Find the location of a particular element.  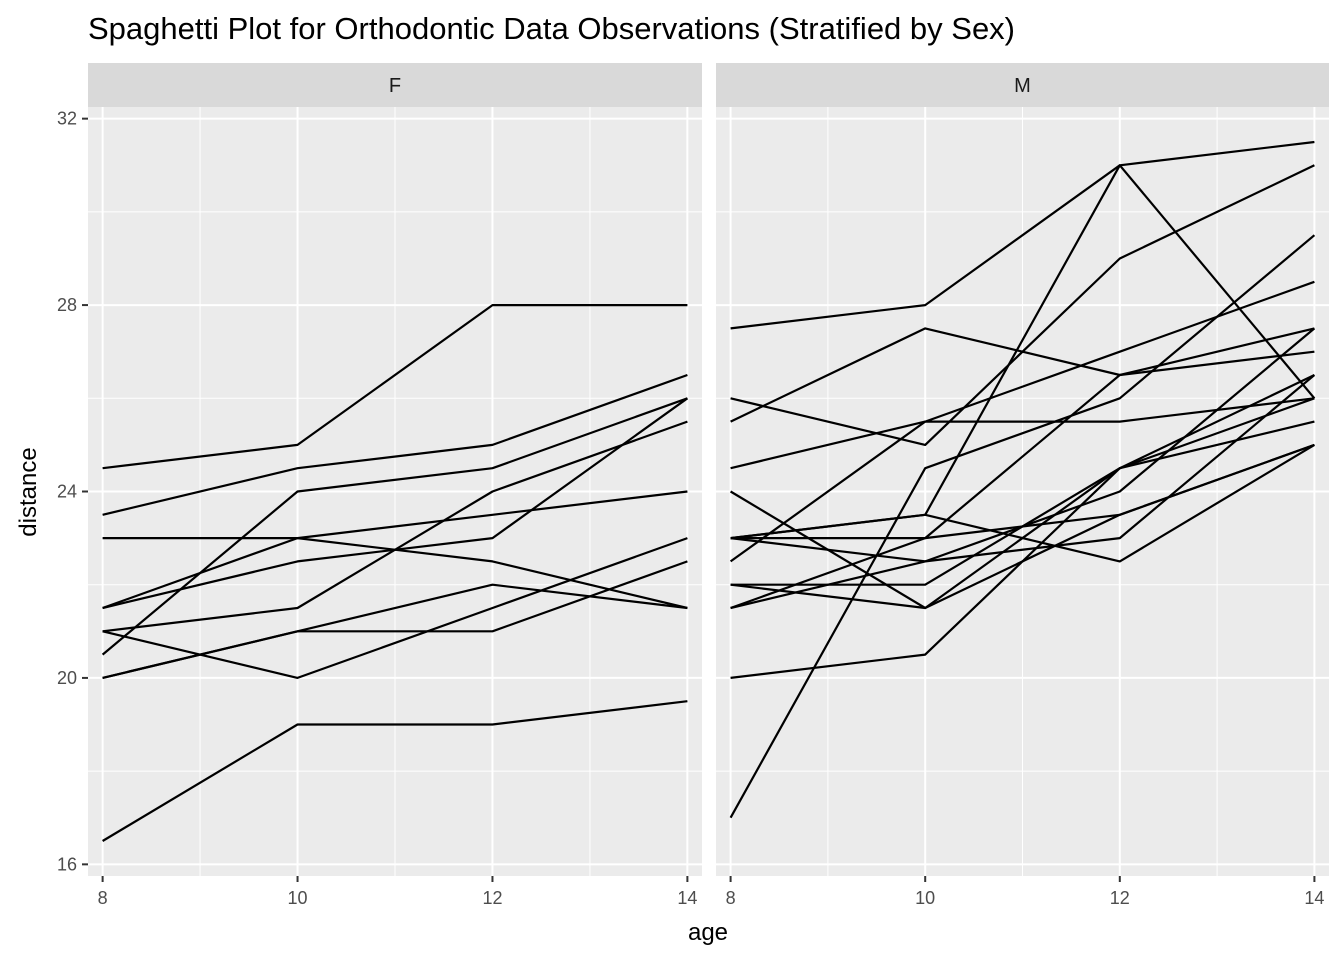

y-tick-label: 20 is located at coordinates (67, 678).